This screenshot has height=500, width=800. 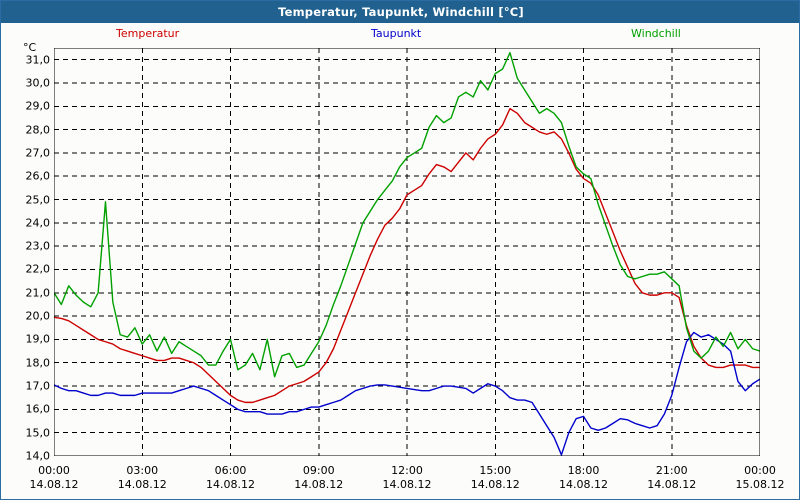 I want to click on x-tick-time: 12:00, so click(x=407, y=470).